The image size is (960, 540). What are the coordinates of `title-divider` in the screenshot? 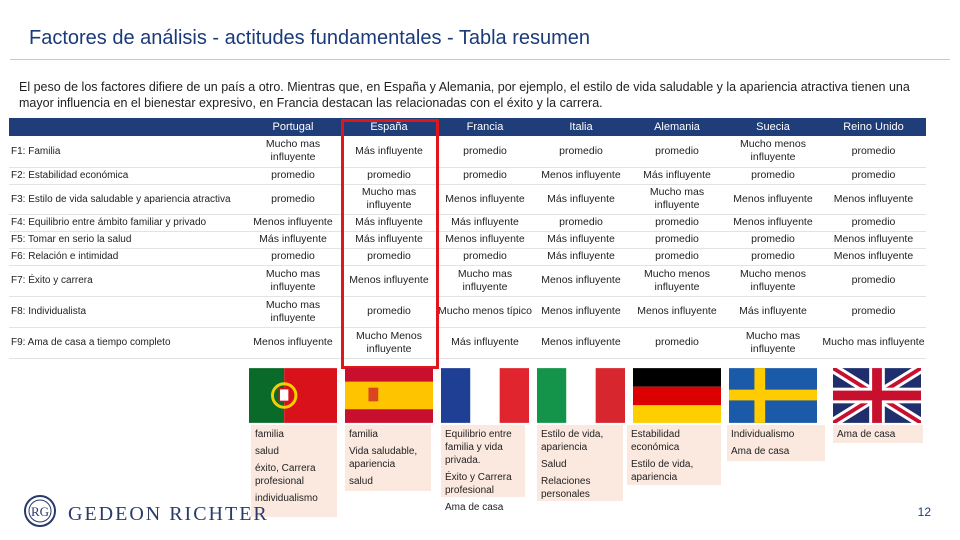 It's located at (480, 59).